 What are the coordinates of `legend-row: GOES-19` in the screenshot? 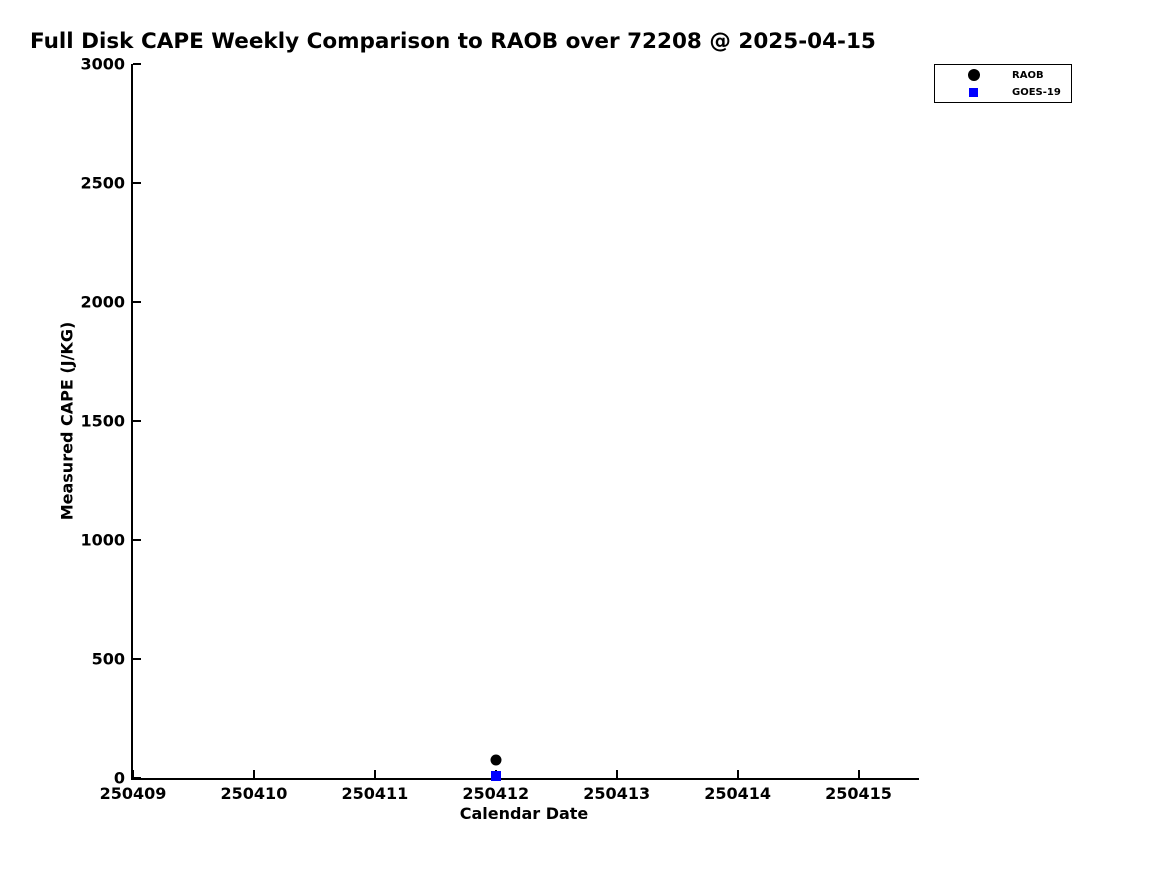 It's located at (1003, 92).